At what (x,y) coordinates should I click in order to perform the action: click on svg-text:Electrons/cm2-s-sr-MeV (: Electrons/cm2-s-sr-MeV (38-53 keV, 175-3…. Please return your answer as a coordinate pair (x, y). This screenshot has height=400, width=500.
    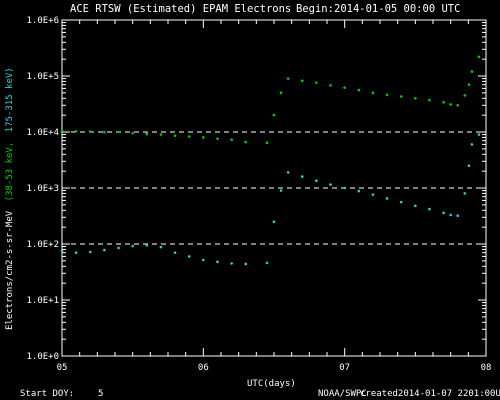
    Looking at the image, I should click on (10, 198).